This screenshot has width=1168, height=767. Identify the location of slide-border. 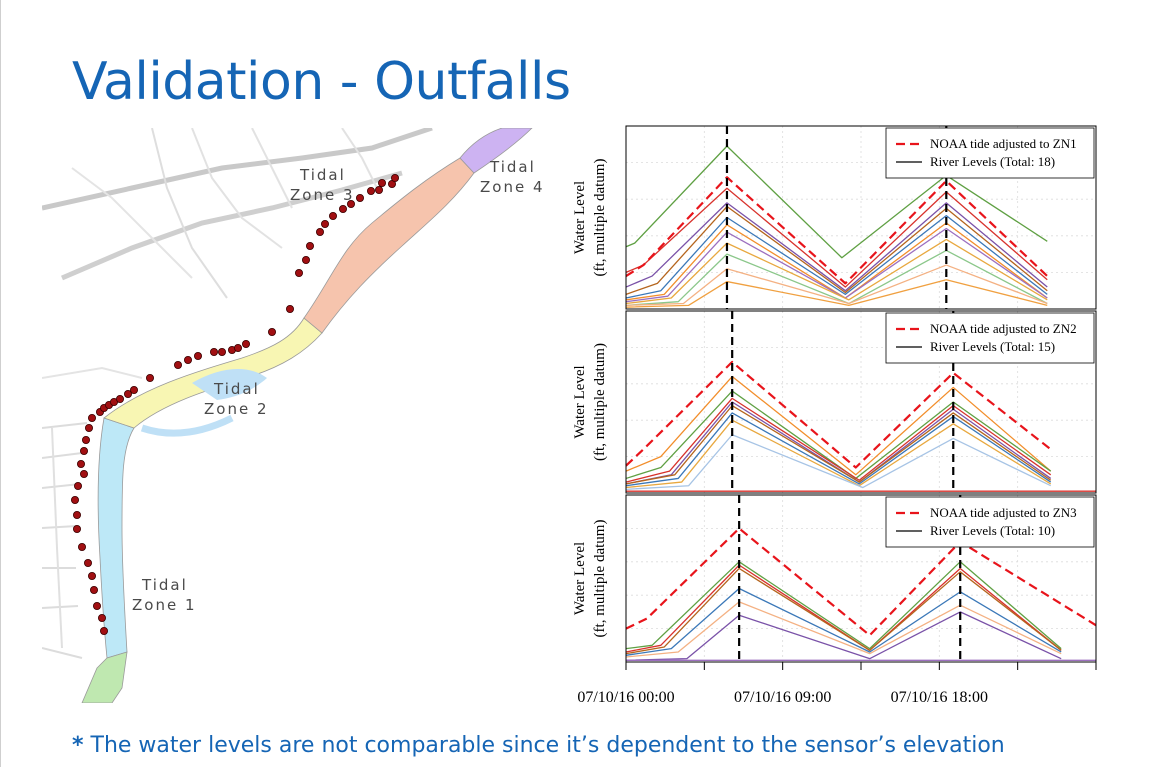
(0, 383).